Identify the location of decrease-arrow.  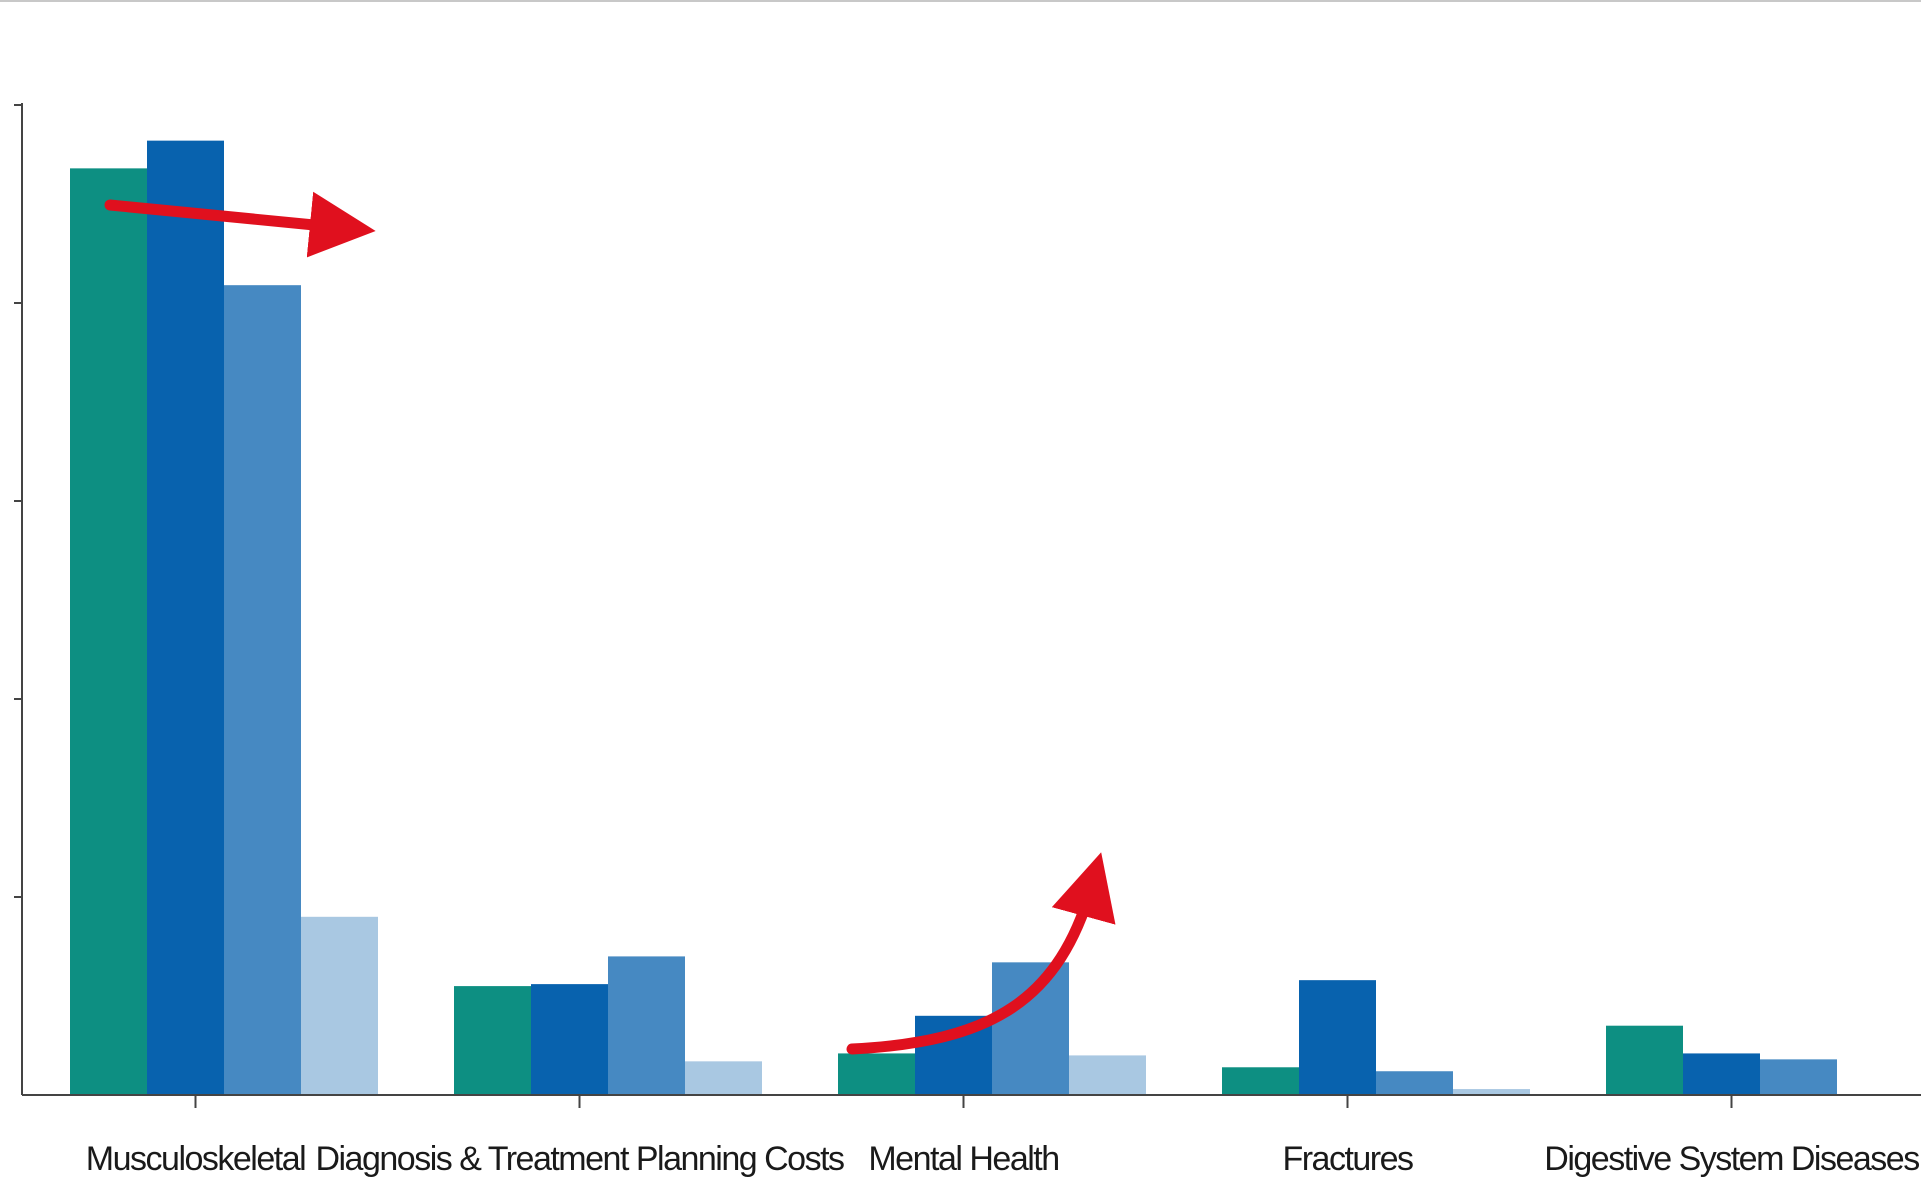
(240, 224).